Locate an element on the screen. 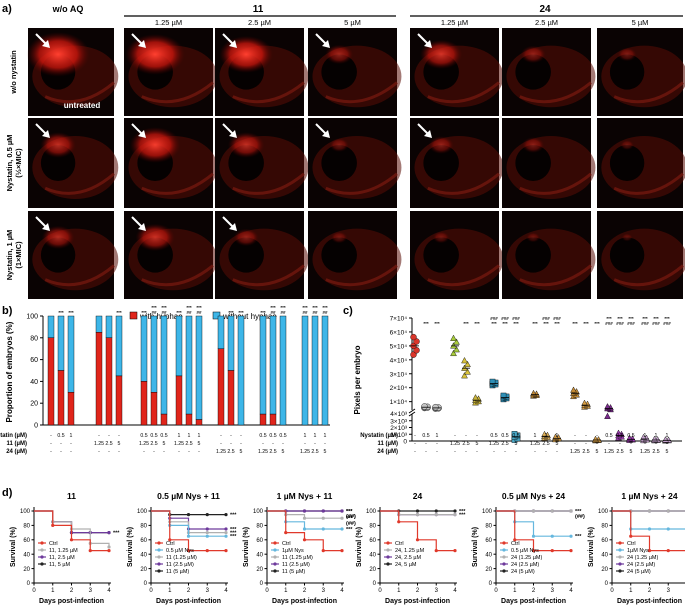 This screenshot has height=607, width=685. embryo-eye is located at coordinates (441, 163).